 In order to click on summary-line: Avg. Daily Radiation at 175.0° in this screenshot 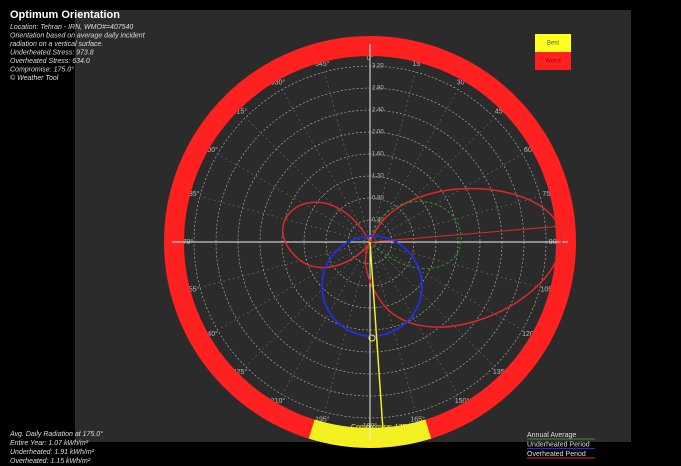, I will do `click(56, 434)`.